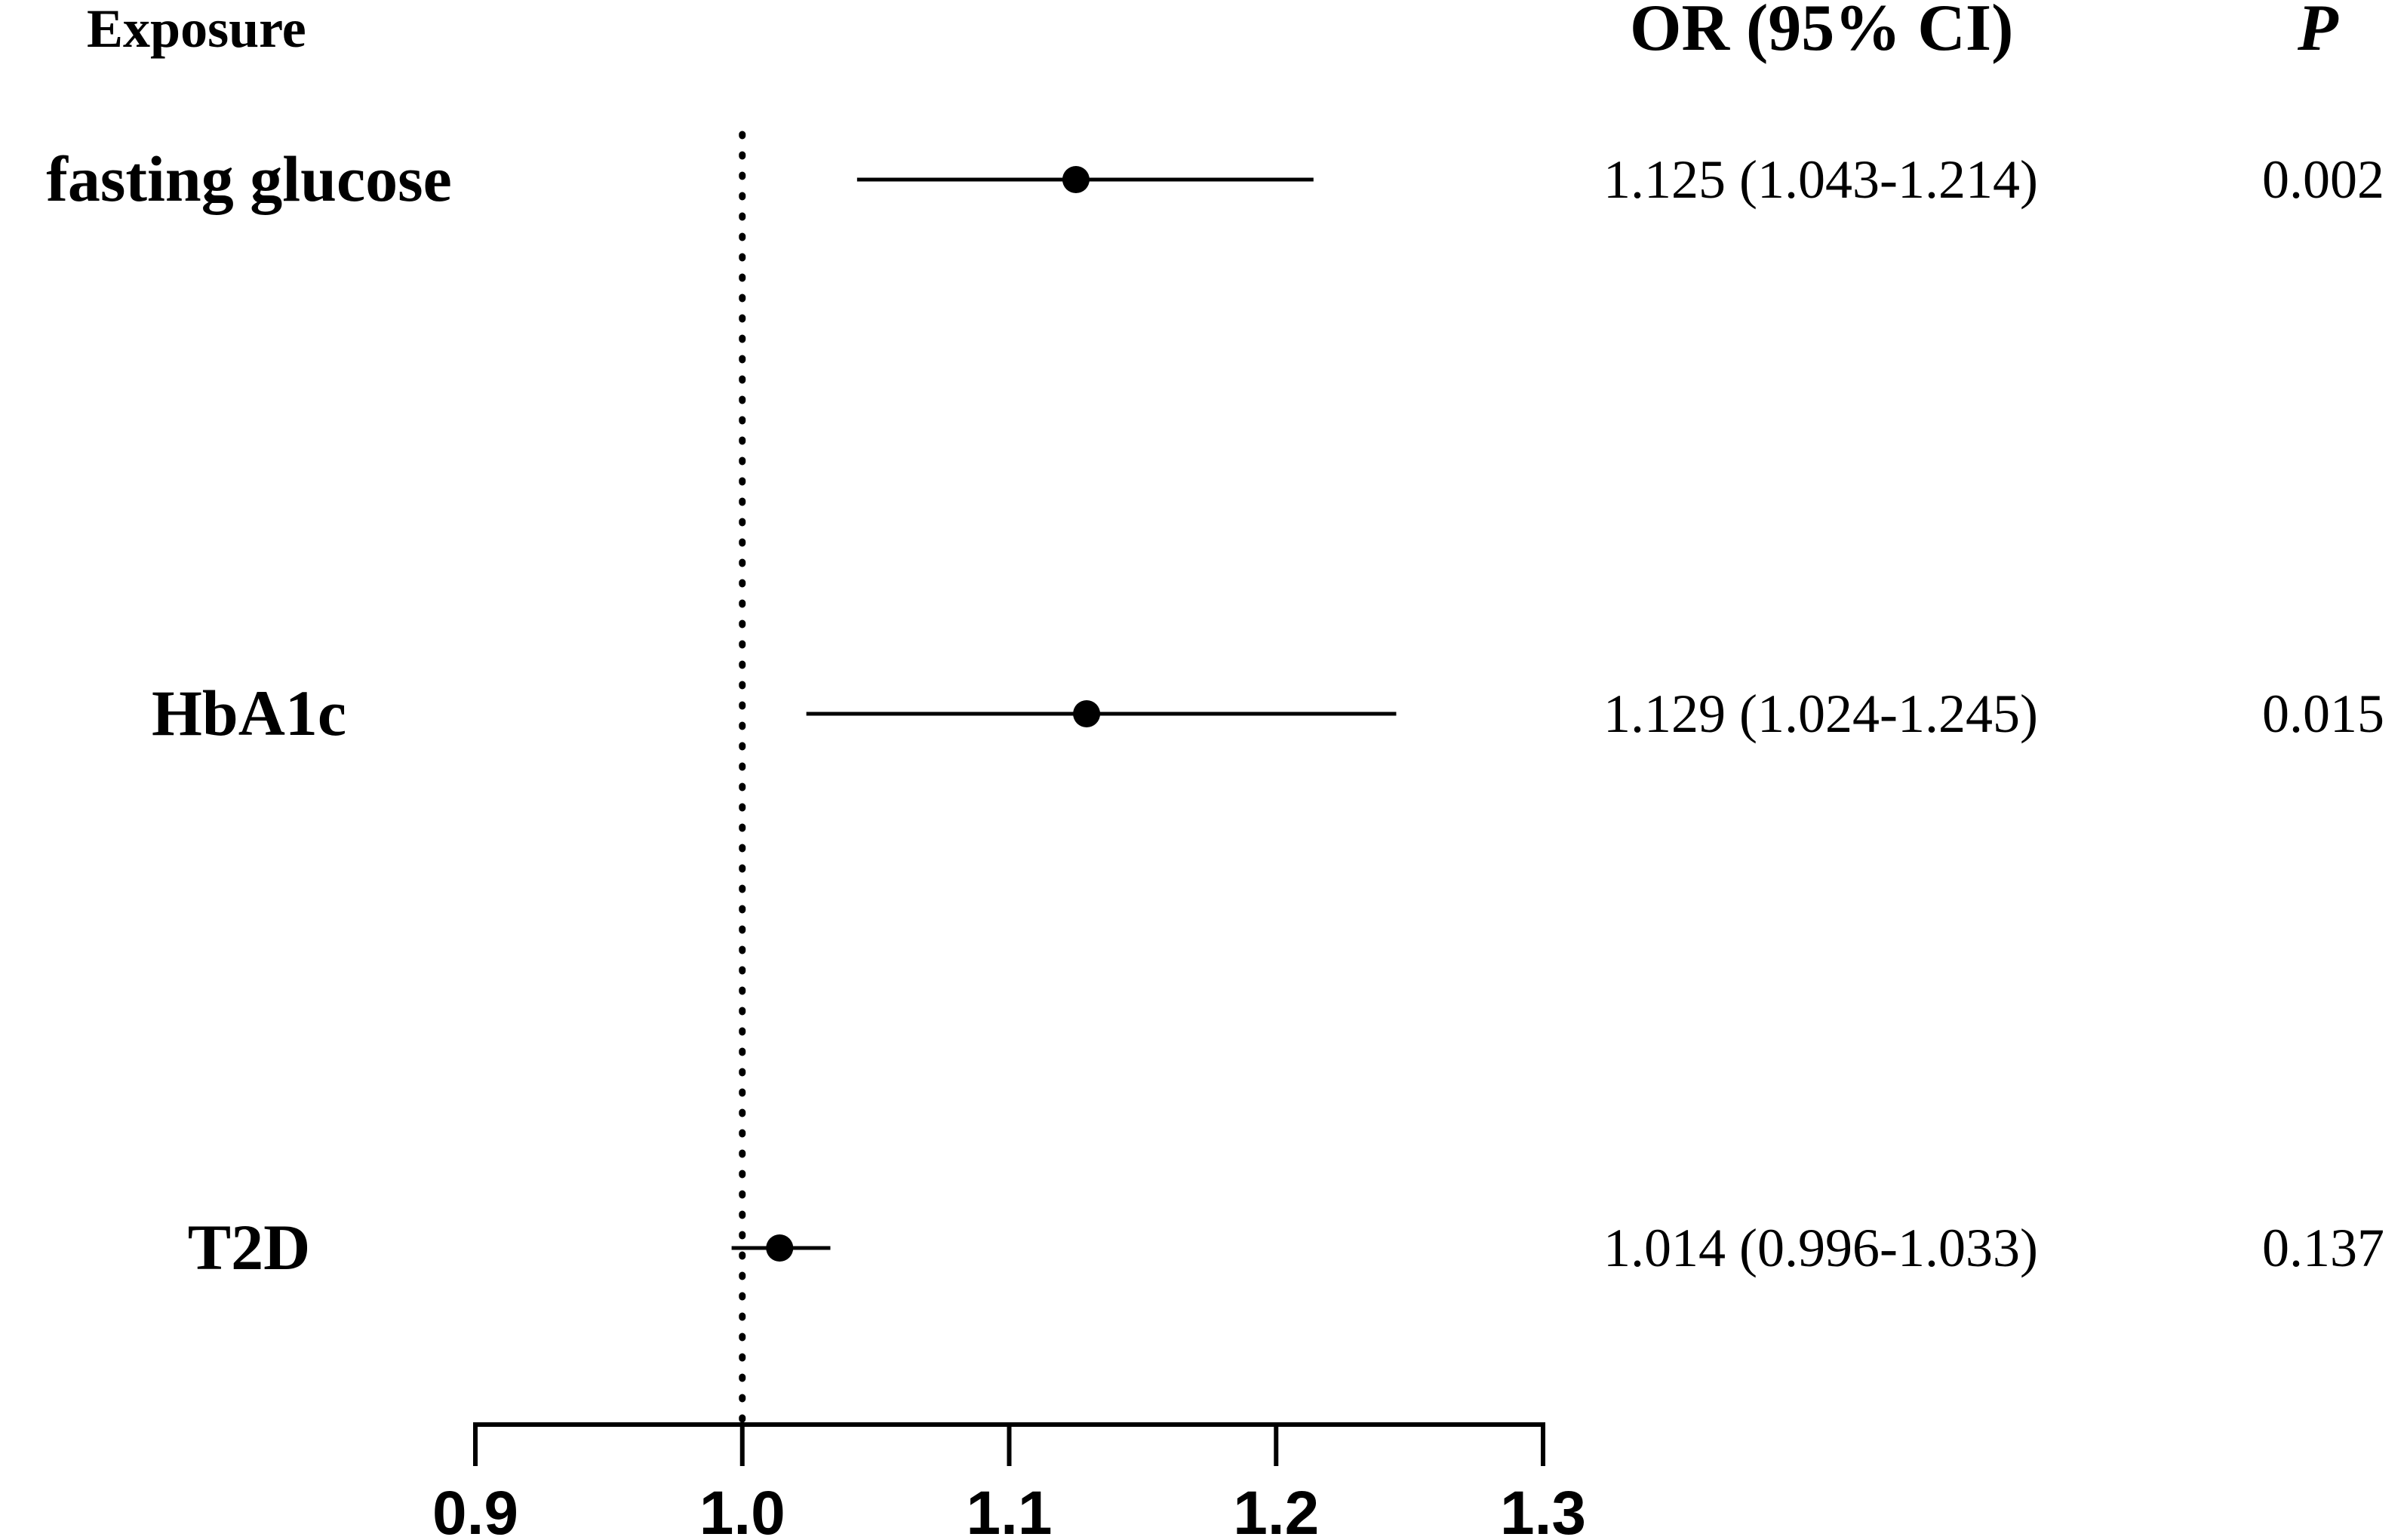  I want to click on or-ci-value: 1.129 (1.024-1.245), so click(1820, 714).